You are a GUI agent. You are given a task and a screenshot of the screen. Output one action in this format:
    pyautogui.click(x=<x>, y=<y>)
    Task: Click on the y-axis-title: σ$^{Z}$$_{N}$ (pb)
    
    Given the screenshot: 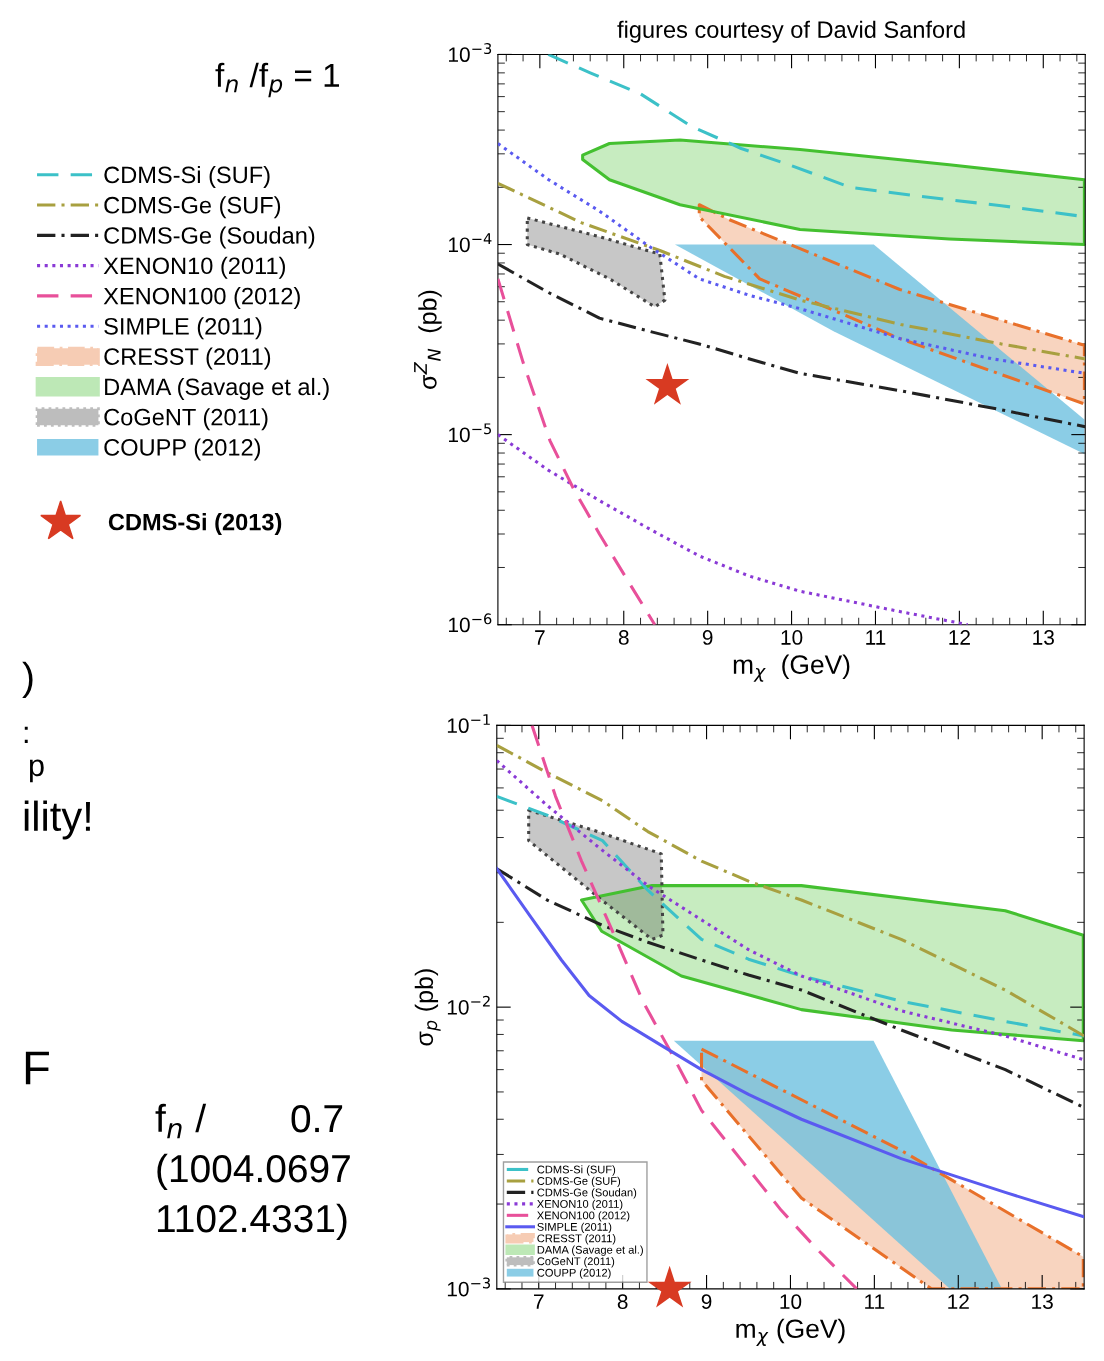 What is the action you would take?
    pyautogui.click(x=428, y=339)
    